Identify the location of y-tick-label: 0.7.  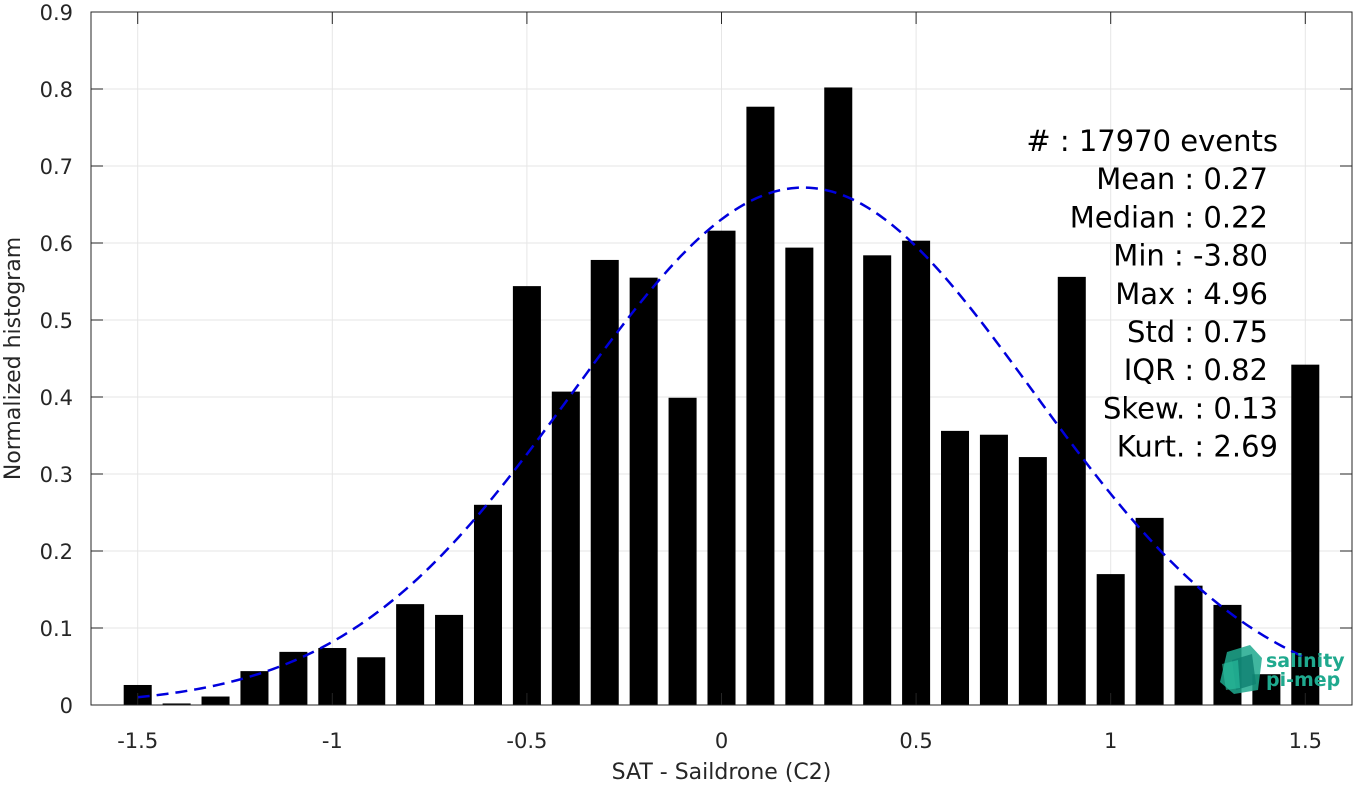
(56, 167).